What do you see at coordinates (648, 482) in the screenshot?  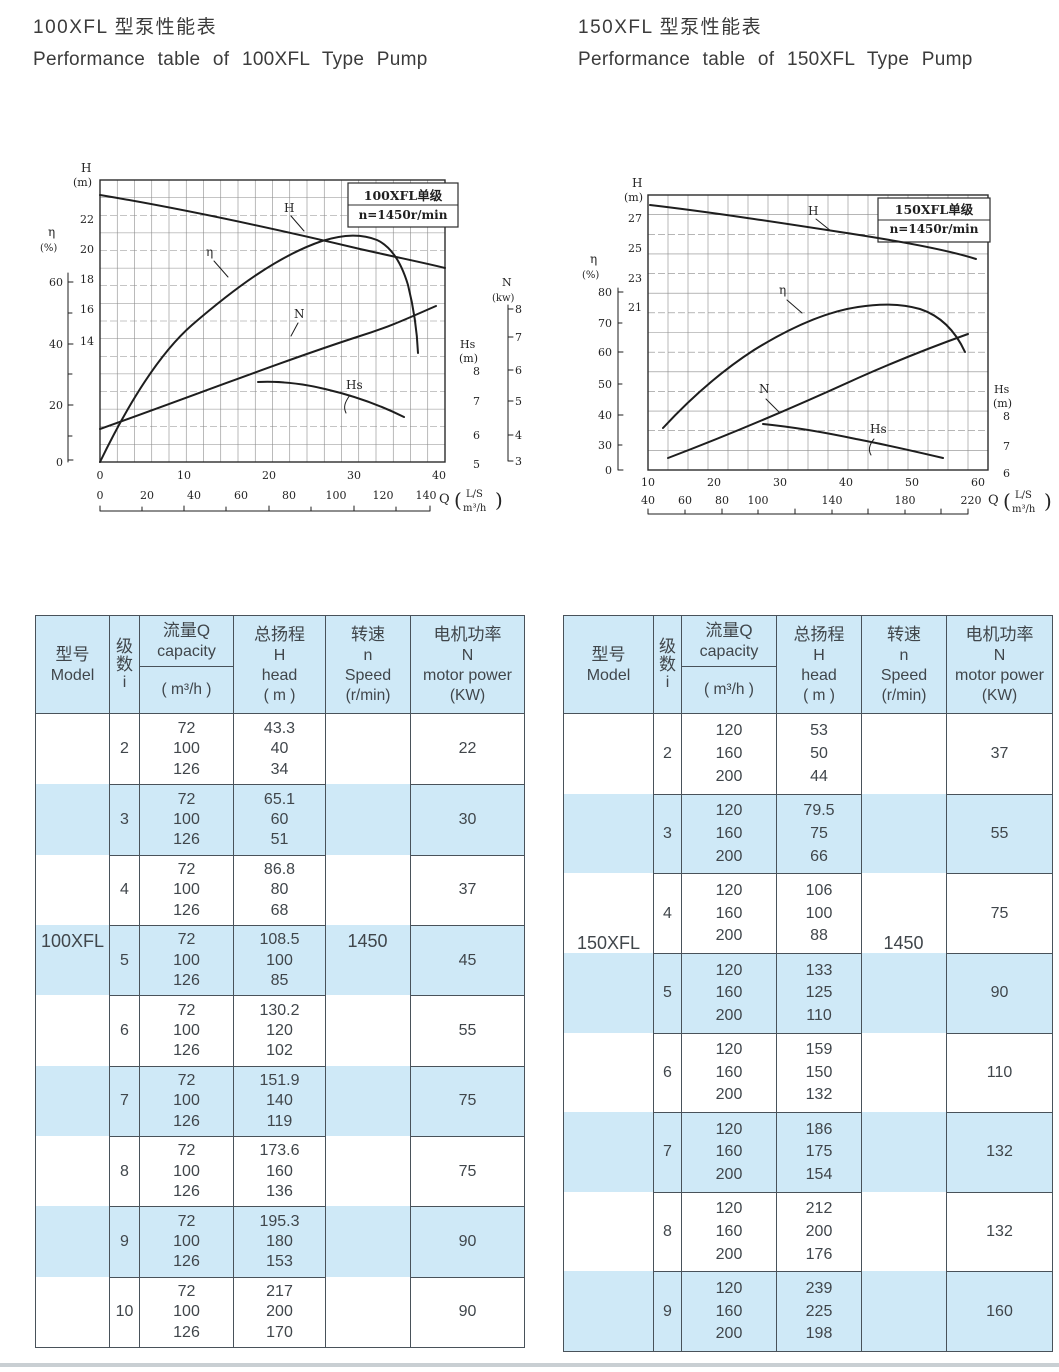 I see `svg-text: 10` at bounding box center [648, 482].